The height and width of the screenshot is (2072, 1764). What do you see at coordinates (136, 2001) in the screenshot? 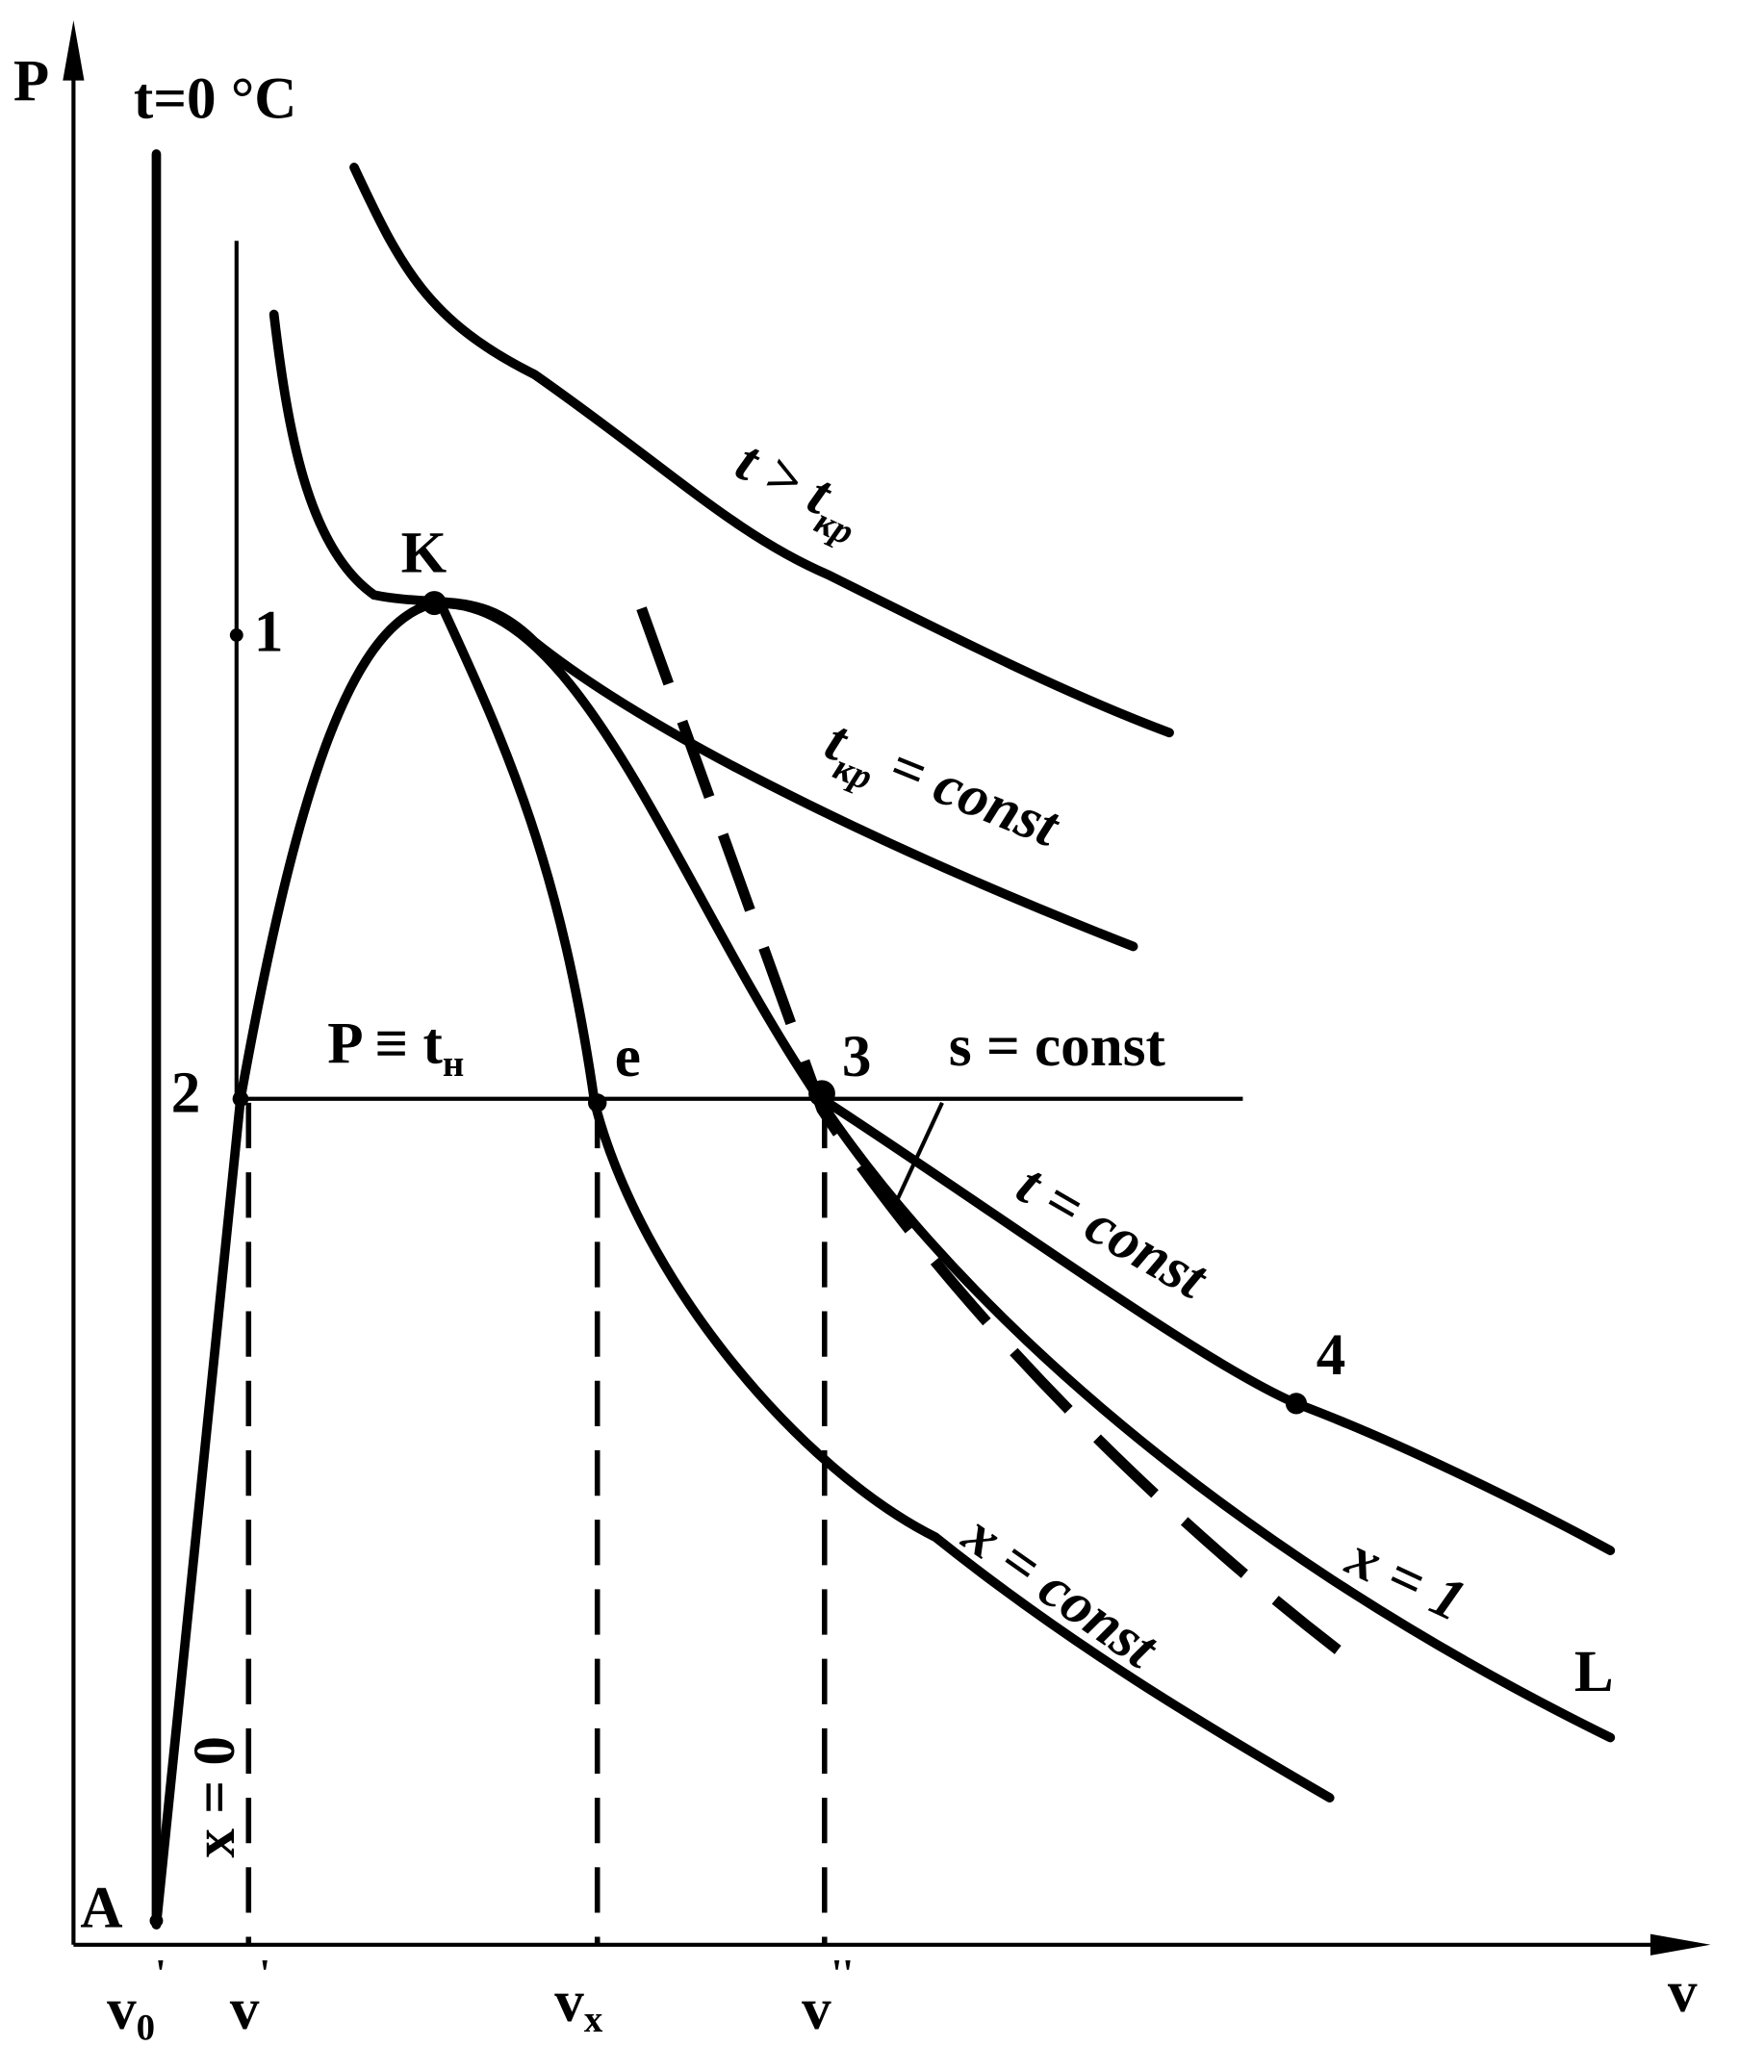
I see `label: v0'` at bounding box center [136, 2001].